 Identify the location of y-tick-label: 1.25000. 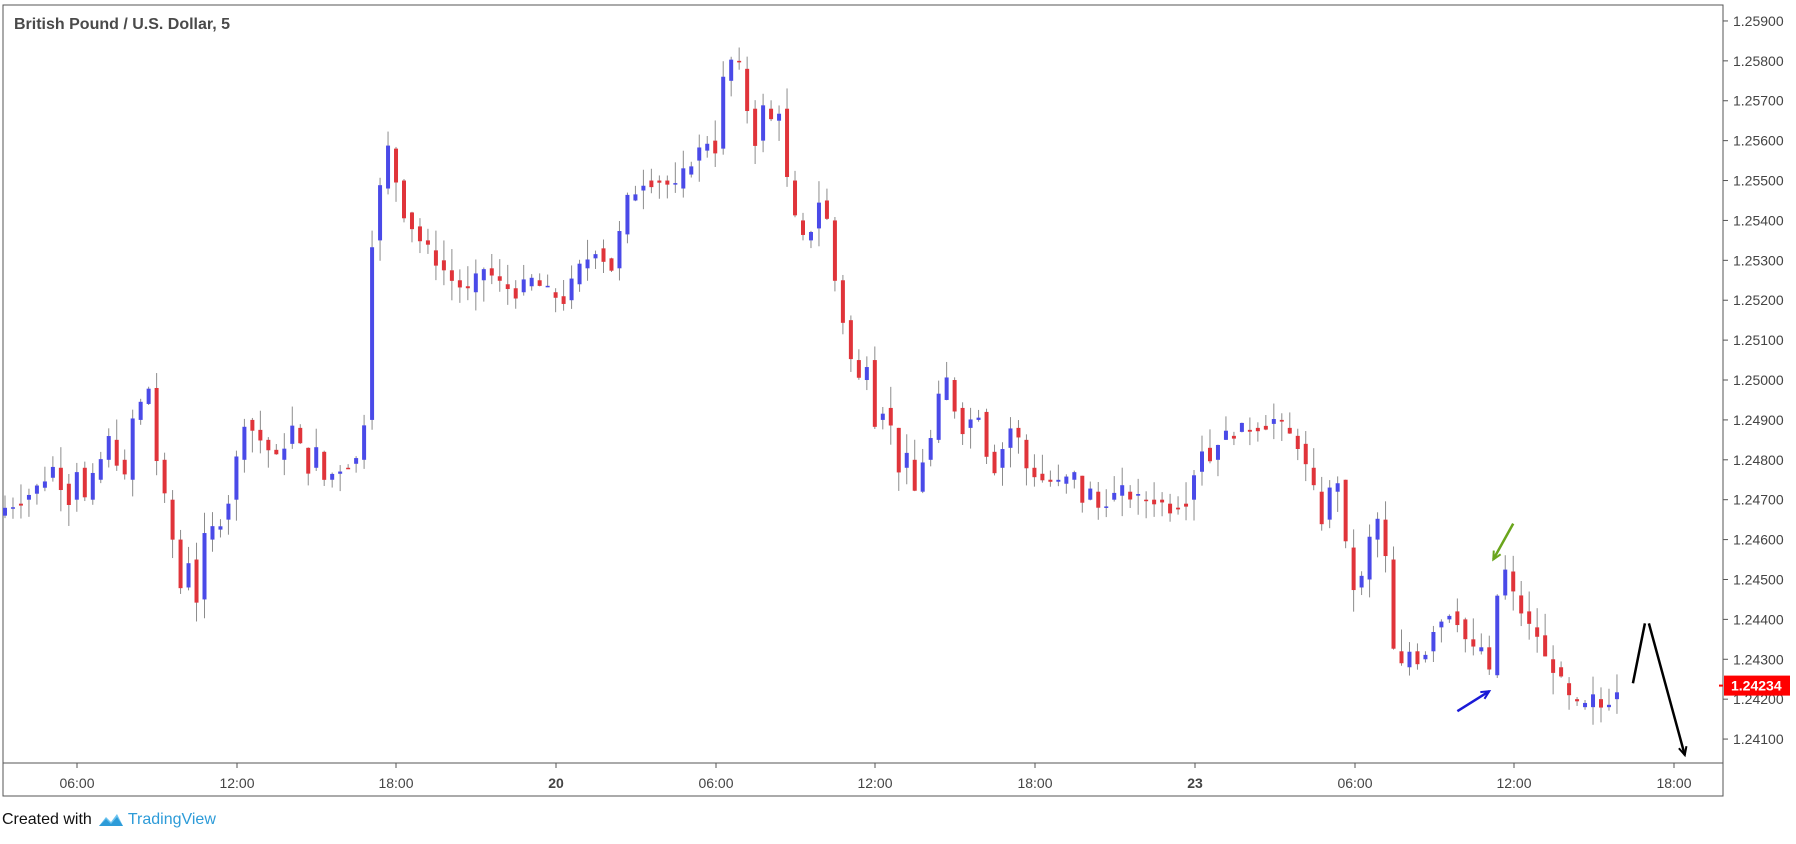
(1758, 380).